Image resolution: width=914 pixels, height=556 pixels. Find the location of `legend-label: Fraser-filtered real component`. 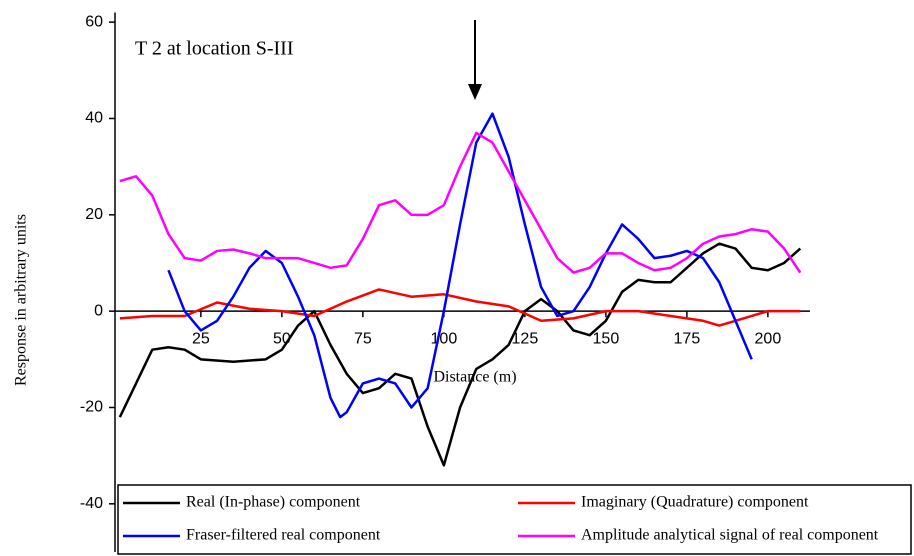

legend-label: Fraser-filtered real component is located at coordinates (283, 535).